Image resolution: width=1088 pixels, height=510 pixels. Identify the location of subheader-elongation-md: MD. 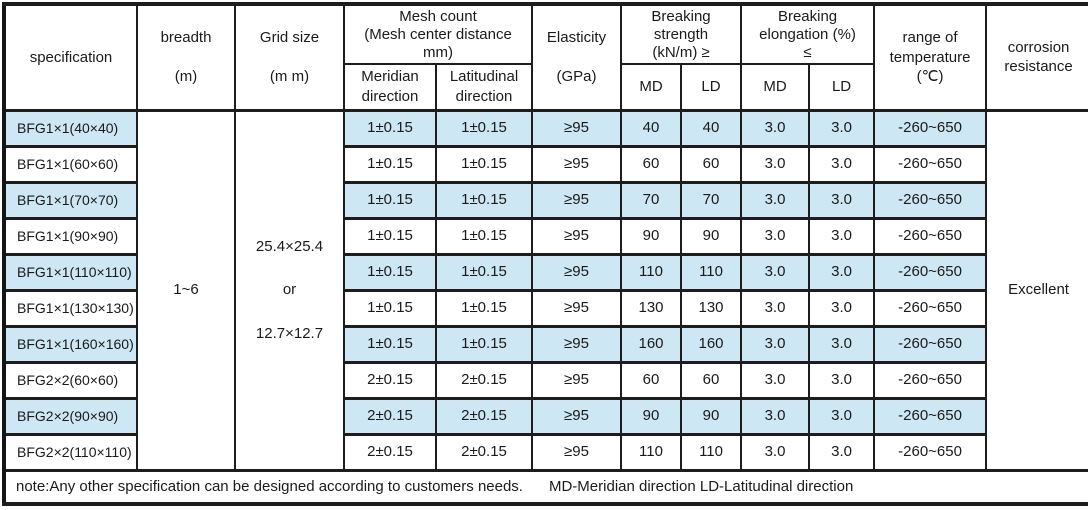
(775, 87).